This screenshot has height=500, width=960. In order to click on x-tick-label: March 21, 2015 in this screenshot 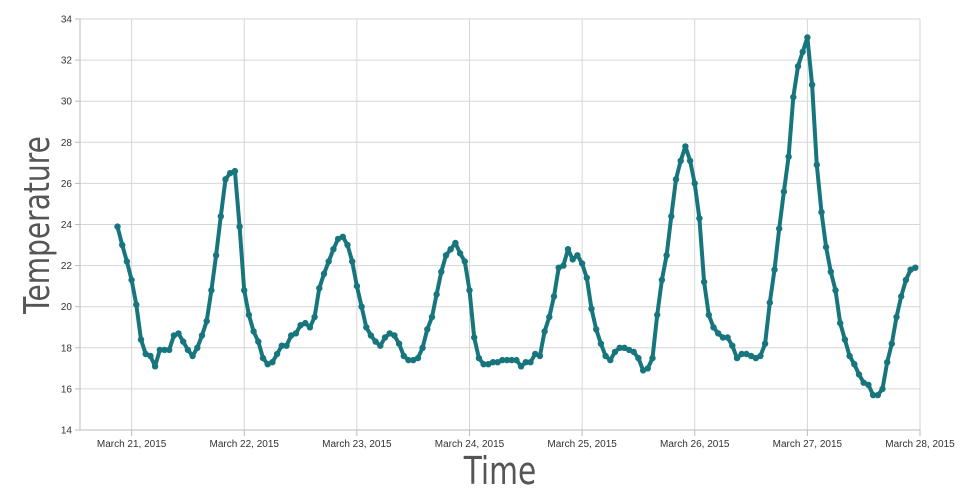, I will do `click(132, 444)`.